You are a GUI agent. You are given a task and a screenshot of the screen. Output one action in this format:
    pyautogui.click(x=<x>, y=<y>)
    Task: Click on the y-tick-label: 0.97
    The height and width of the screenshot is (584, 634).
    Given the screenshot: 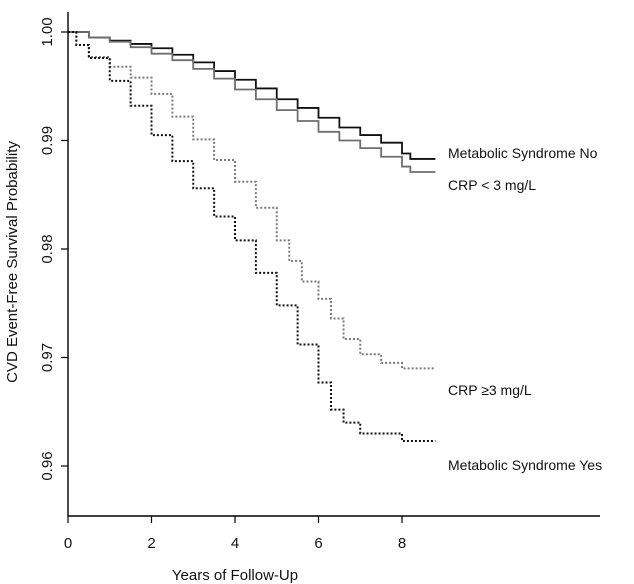 What is the action you would take?
    pyautogui.click(x=47, y=357)
    